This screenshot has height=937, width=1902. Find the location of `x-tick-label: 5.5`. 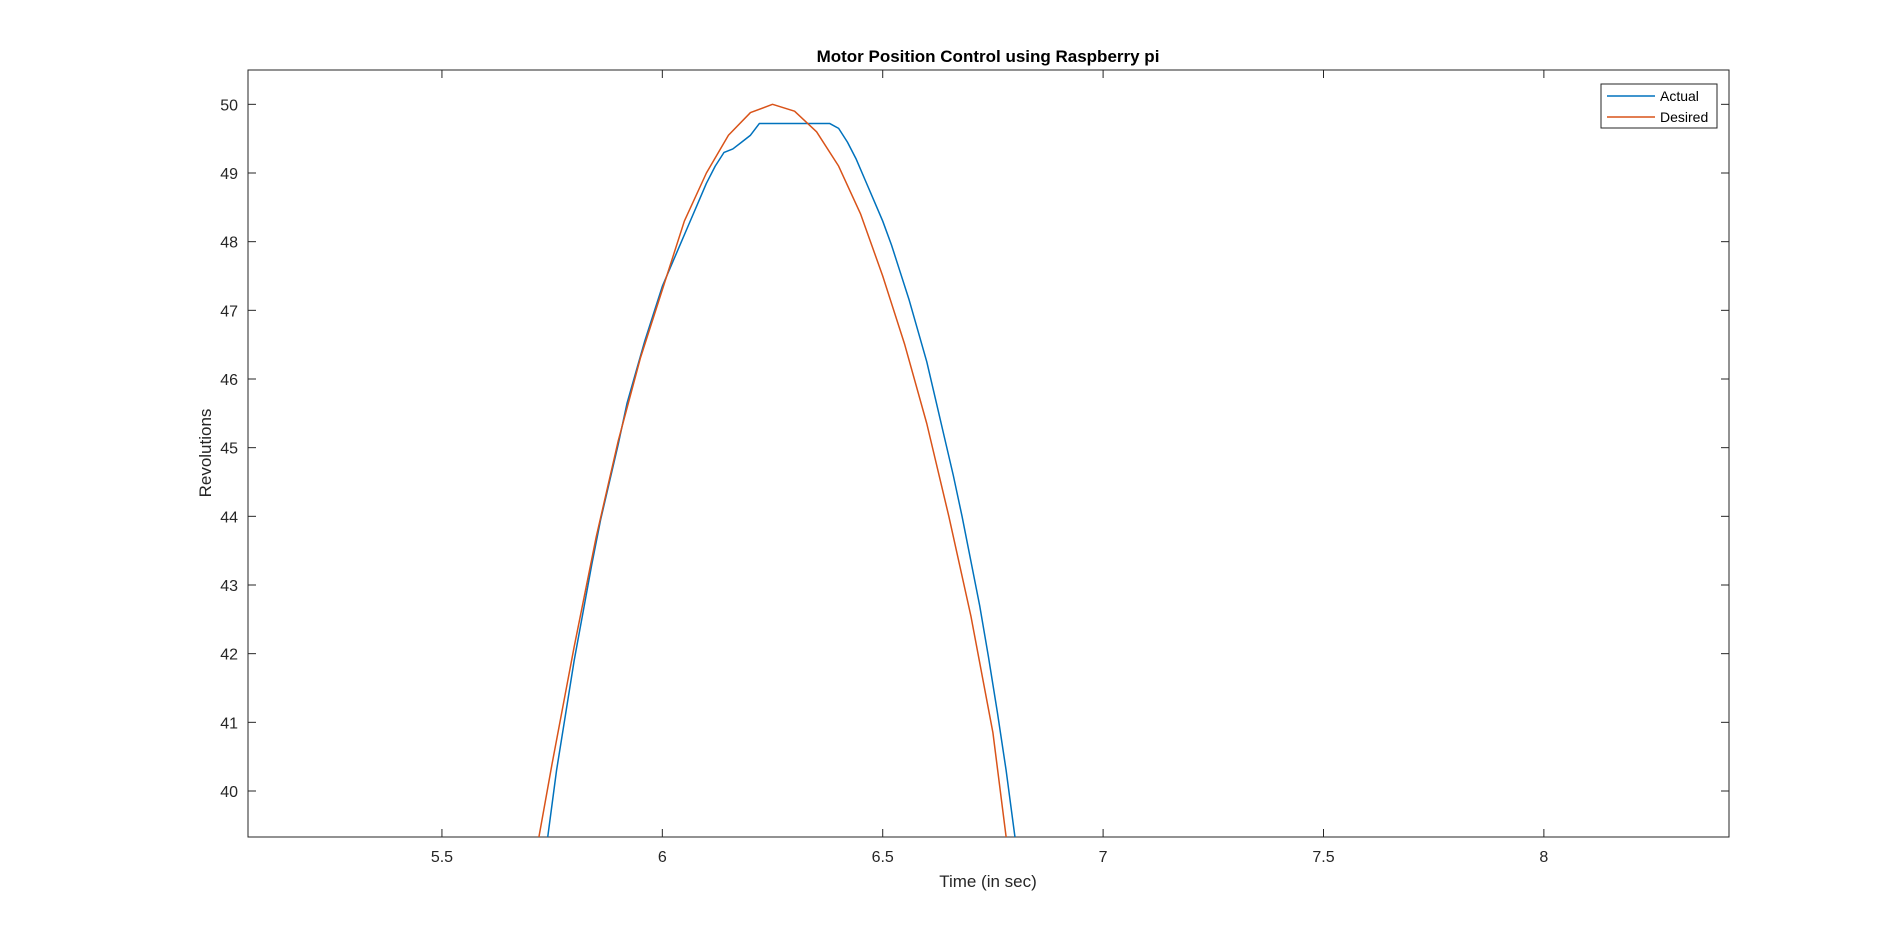

x-tick-label: 5.5 is located at coordinates (442, 857).